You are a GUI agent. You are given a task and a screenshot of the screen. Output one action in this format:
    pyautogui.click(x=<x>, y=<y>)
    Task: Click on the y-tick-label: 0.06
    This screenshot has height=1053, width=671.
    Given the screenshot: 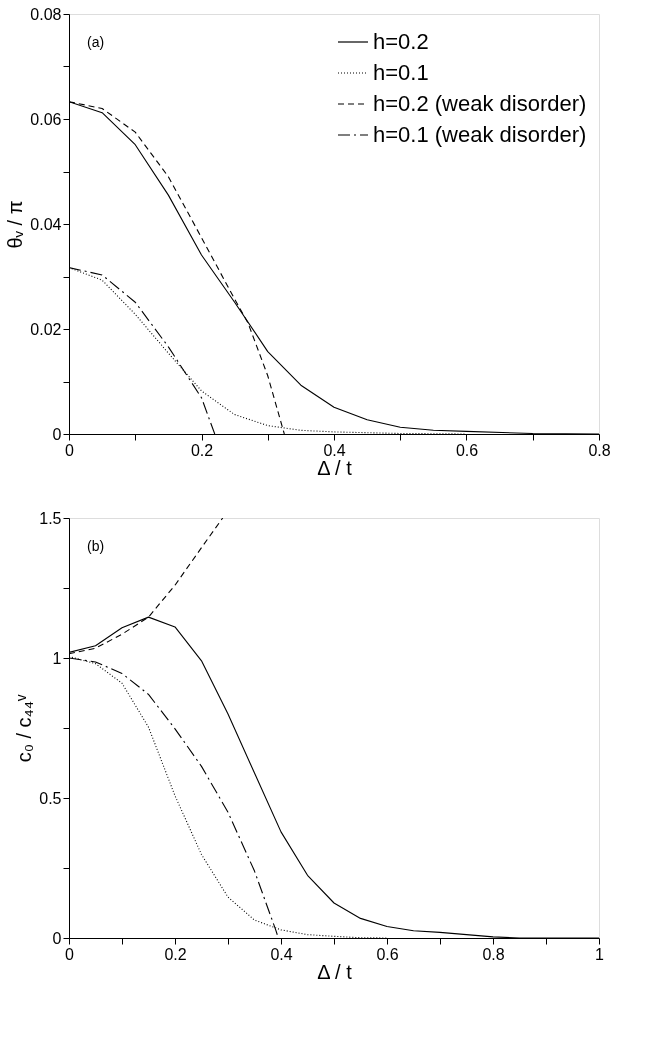 What is the action you would take?
    pyautogui.click(x=46, y=119)
    